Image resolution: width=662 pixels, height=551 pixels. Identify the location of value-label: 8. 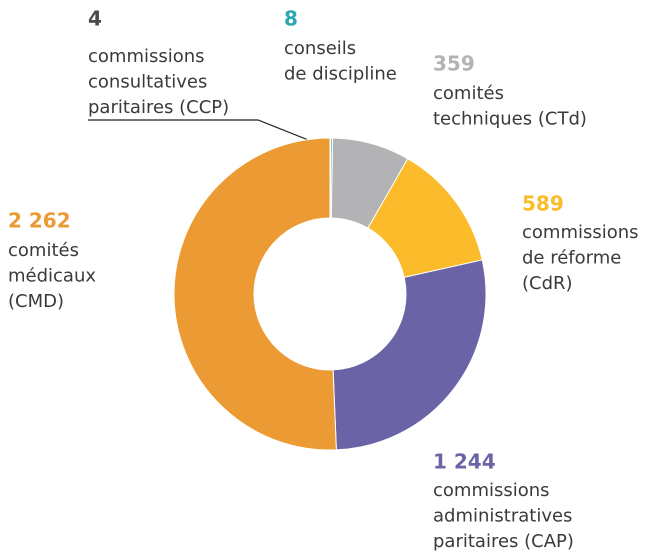
(291, 19).